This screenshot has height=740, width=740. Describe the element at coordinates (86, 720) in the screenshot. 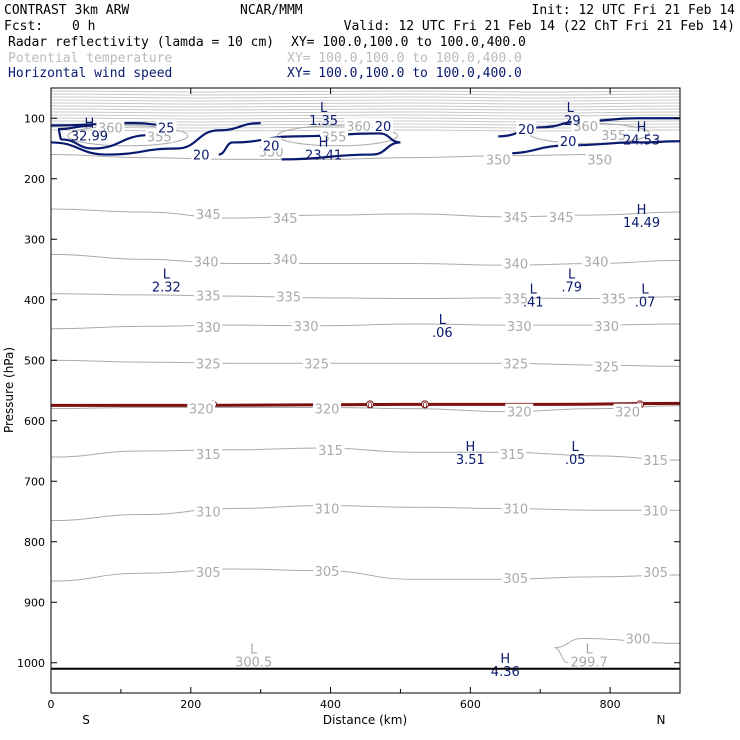

I see `south-label: S` at that location.